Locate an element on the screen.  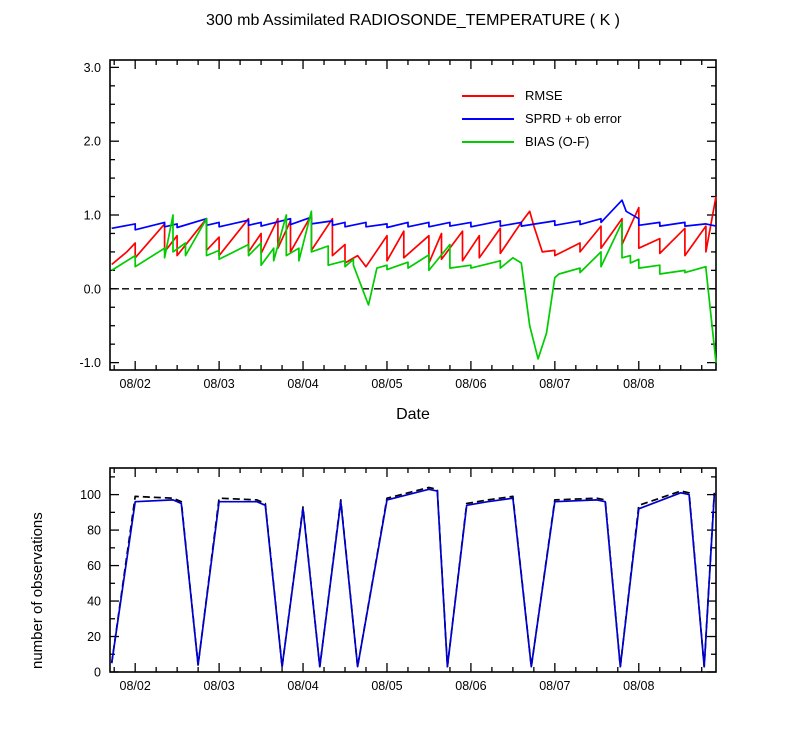
y-tick-label: 40 is located at coordinates (94, 602).